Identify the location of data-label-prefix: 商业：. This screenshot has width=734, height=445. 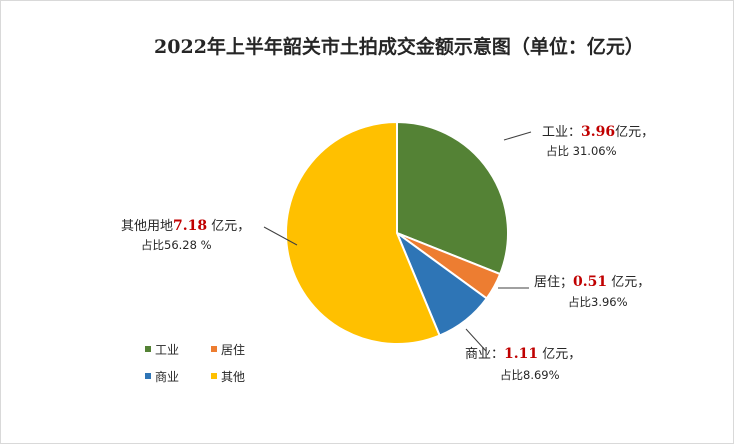
(484, 354).